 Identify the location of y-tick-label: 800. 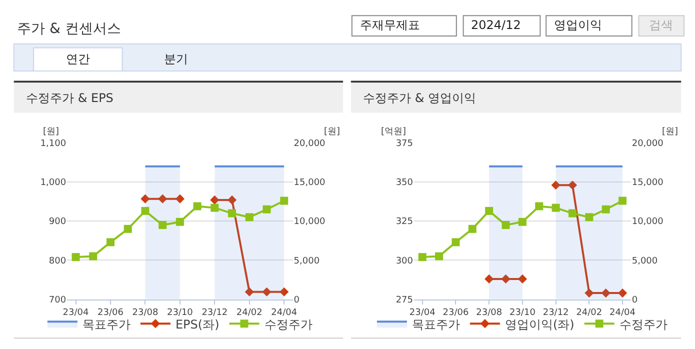
(57, 261).